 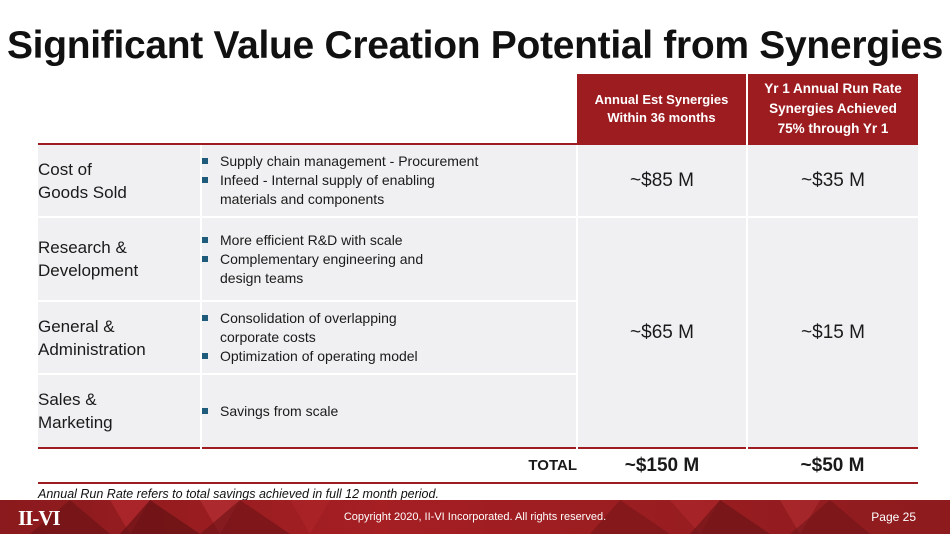 I want to click on bullet-item: More efficient R&D with scale, so click(x=389, y=240).